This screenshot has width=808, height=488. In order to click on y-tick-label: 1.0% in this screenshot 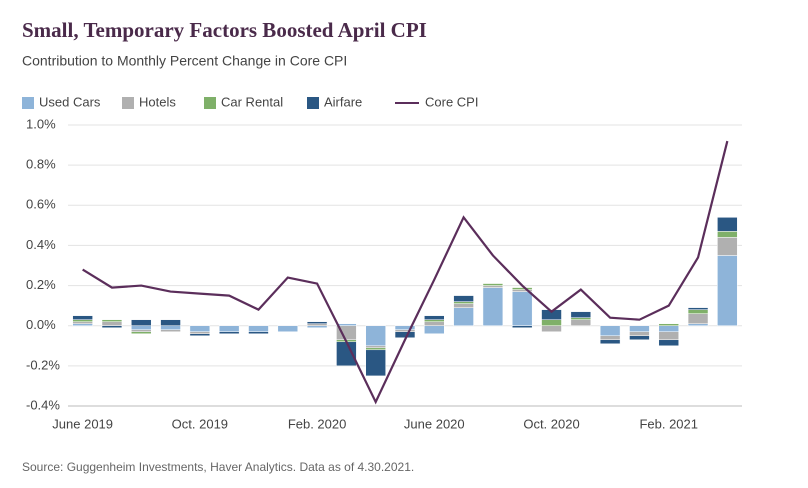, I will do `click(41, 123)`.